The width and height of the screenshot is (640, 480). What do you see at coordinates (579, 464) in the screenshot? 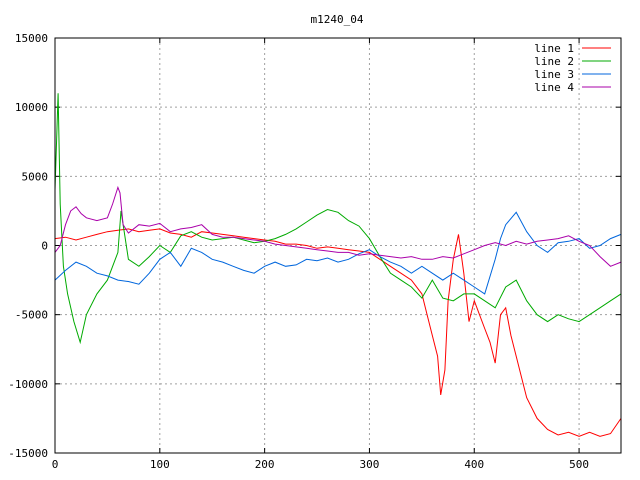
I see `x-tick-label: 500` at bounding box center [579, 464].